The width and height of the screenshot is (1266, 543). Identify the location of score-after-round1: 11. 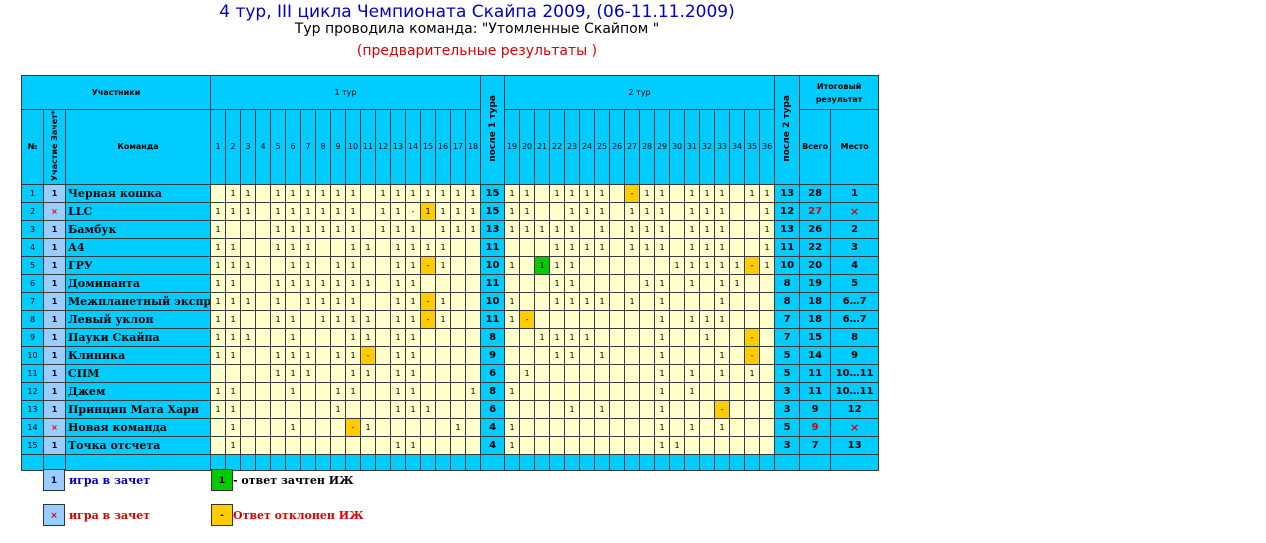
(493, 320).